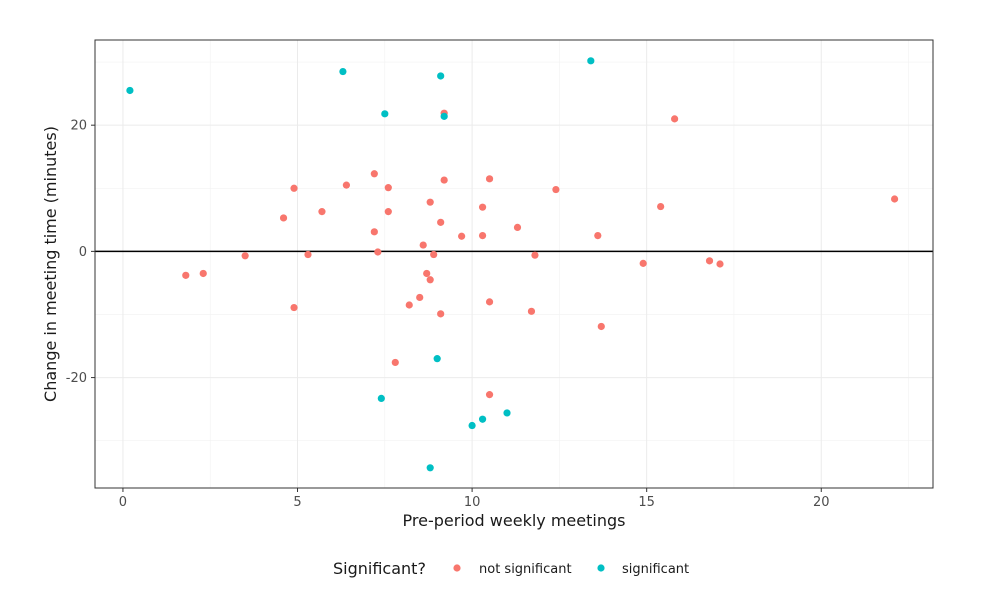 This screenshot has width=987, height=607. I want to click on y-axis-title: Change in meeting time (minutes), so click(50, 264).